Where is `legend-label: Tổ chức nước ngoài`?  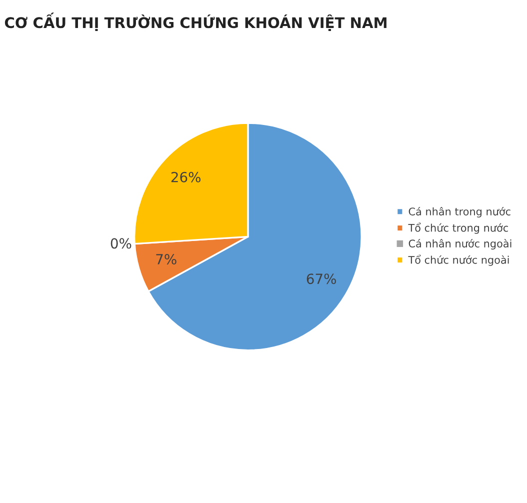 legend-label: Tổ chức nước ngoài is located at coordinates (458, 260).